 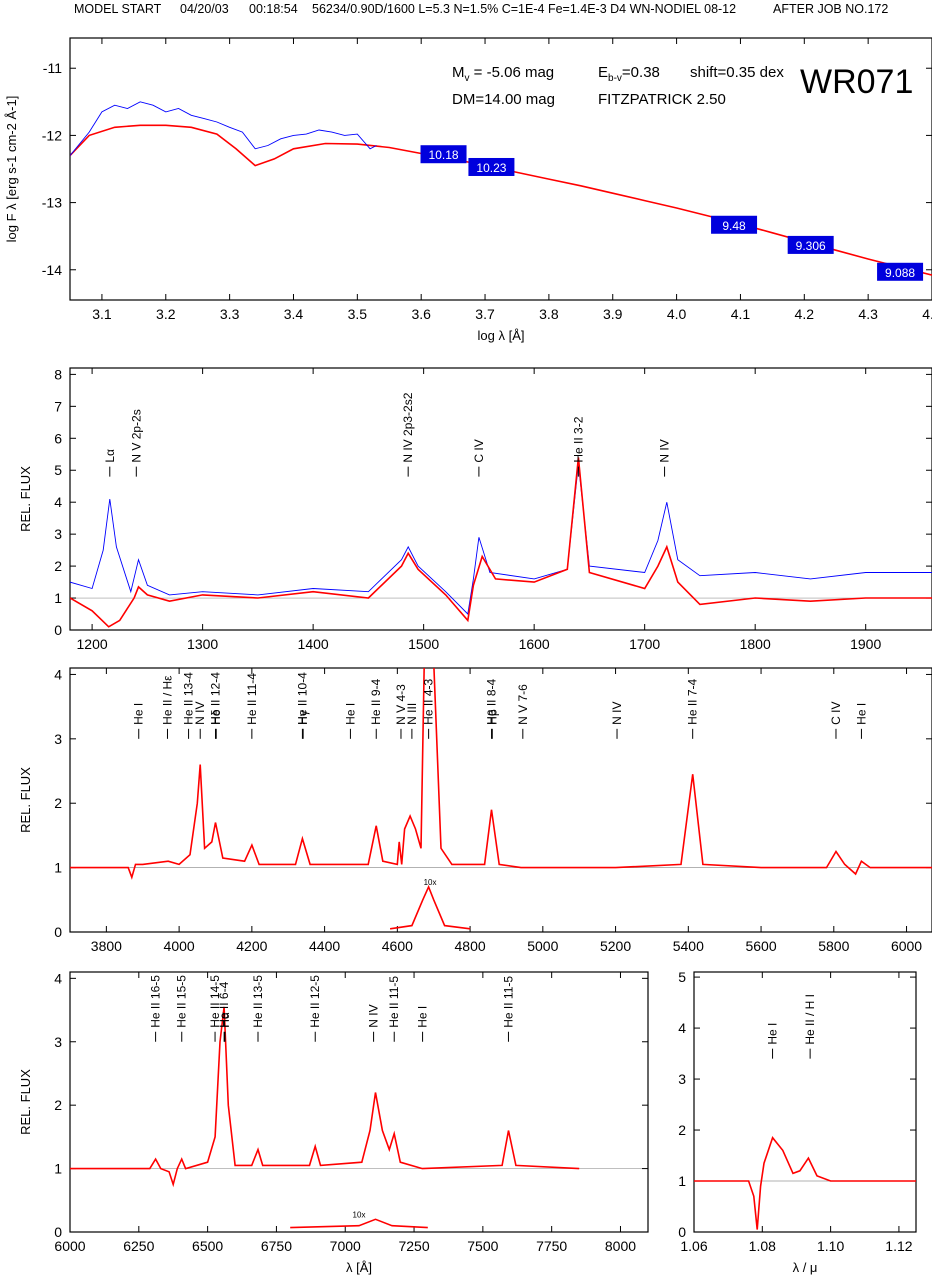 What do you see at coordinates (58, 932) in the screenshot?
I see `optical-ytick-label: 0` at bounding box center [58, 932].